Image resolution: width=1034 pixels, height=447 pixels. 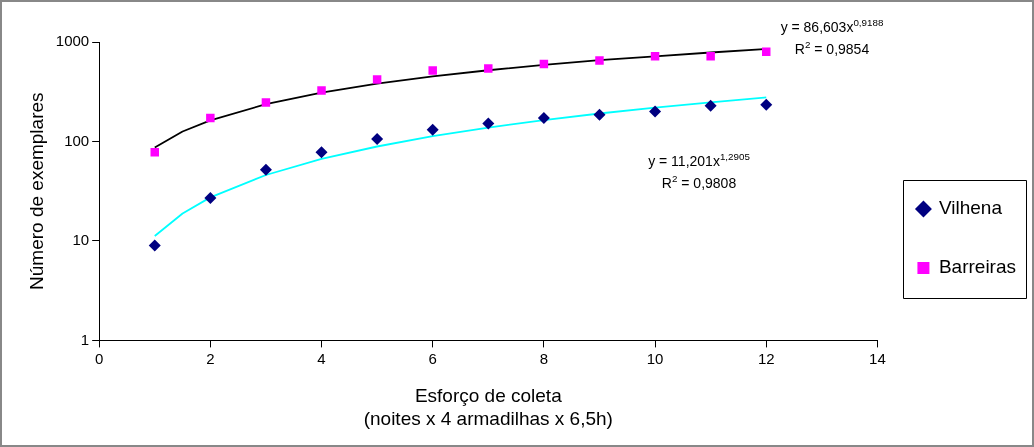 I want to click on x-tick-label: 6, so click(x=432, y=358).